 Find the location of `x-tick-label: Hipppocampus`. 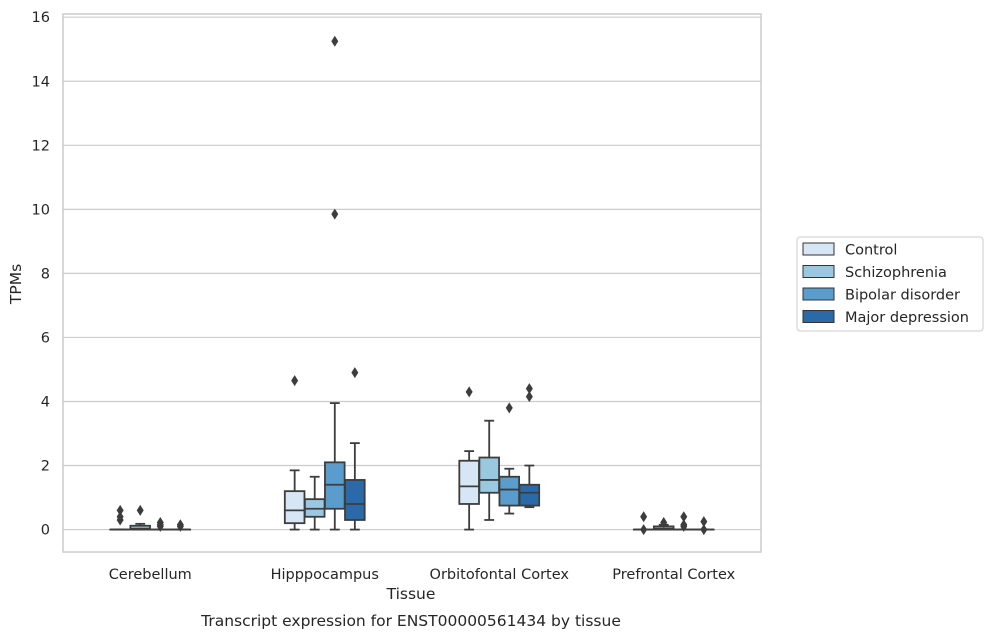

x-tick-label: Hipppocampus is located at coordinates (325, 575).